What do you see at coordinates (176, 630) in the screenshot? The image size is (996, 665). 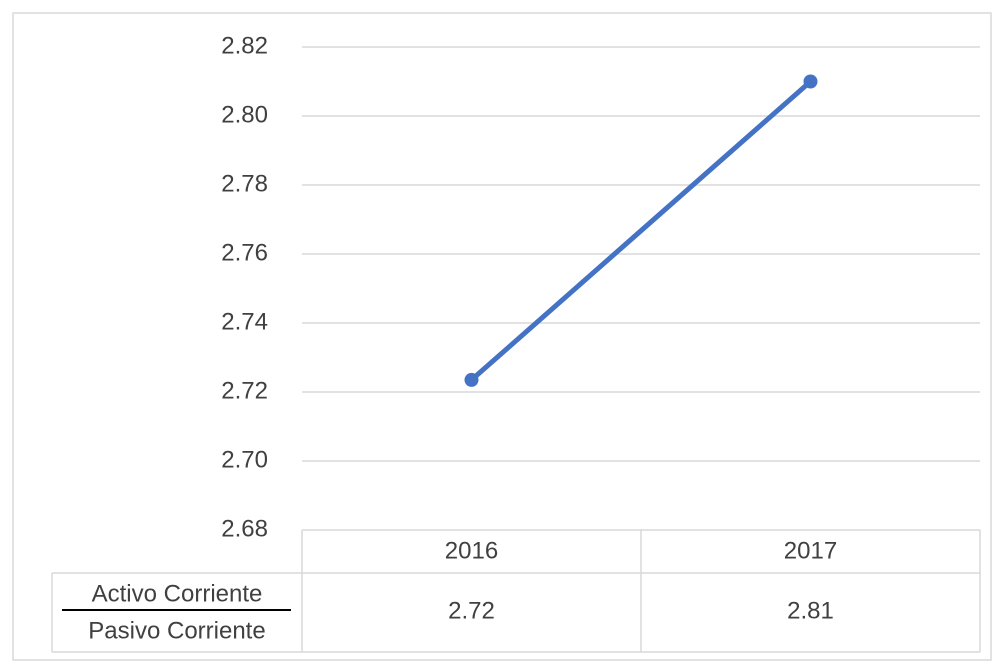 I see `row-label-denominator: Pasivo Corriente` at bounding box center [176, 630].